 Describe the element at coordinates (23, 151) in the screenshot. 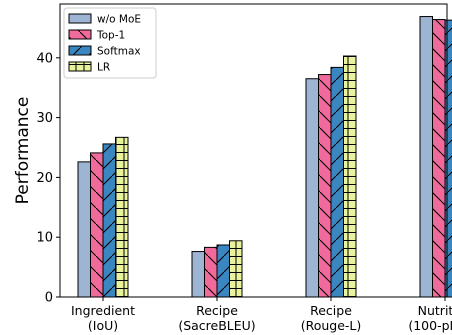

I see `y-axis-title: Performance` at that location.